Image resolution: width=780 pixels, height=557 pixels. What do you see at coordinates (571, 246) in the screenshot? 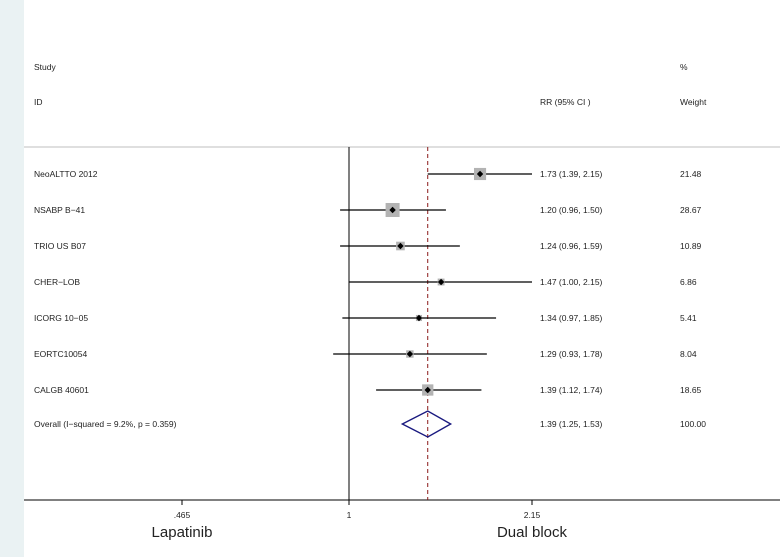
I see `study-ci-text: 1.24 (0.96, 1.59)` at bounding box center [571, 246].